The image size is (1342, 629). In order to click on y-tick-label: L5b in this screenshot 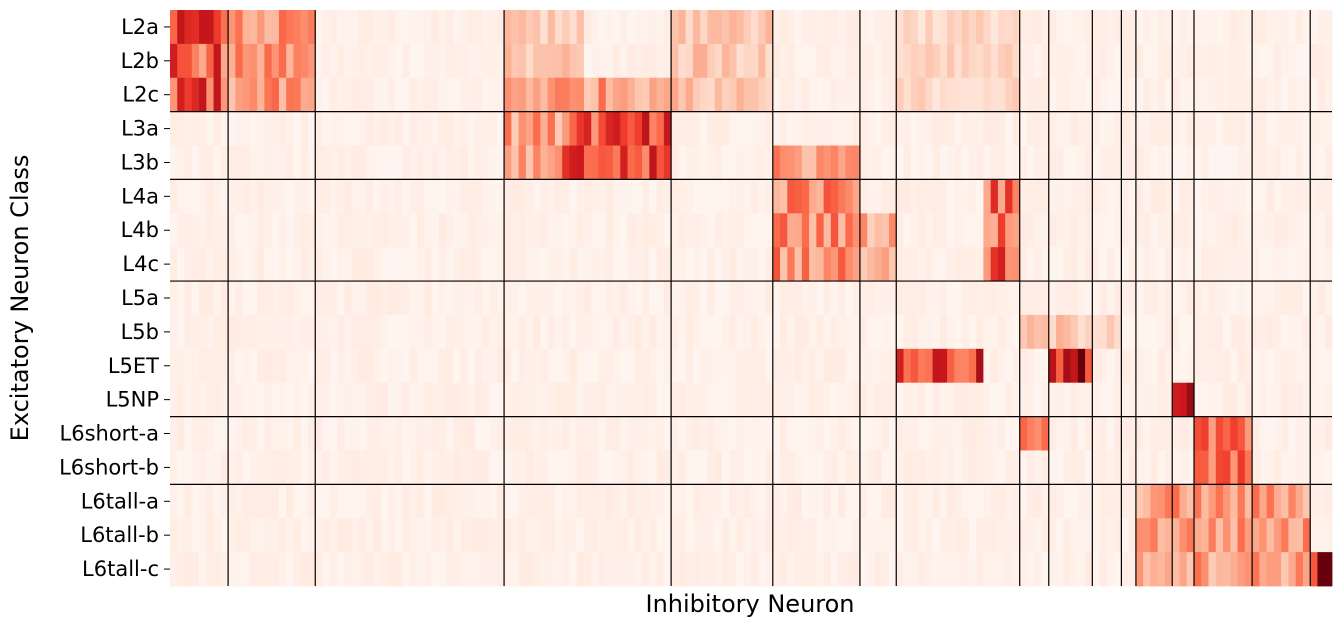, I will do `click(140, 332)`.